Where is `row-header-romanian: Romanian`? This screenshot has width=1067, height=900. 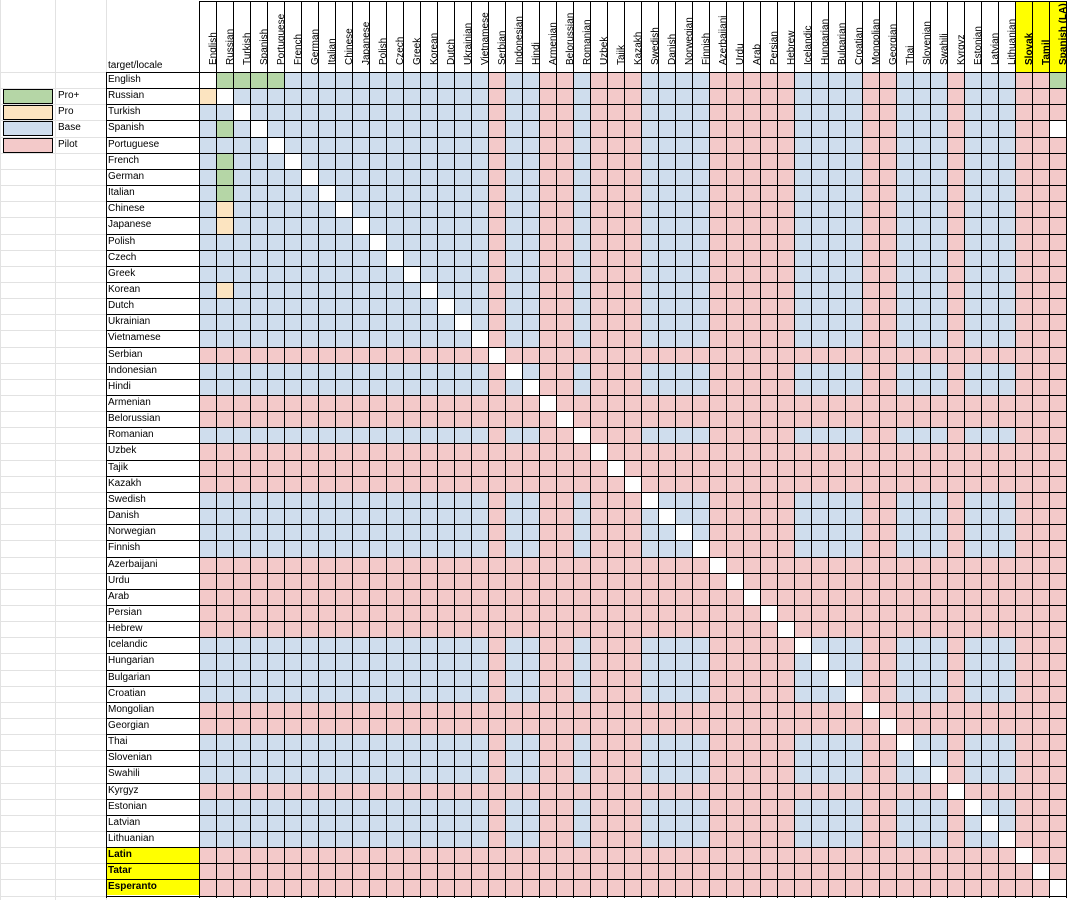 row-header-romanian: Romanian is located at coordinates (131, 434).